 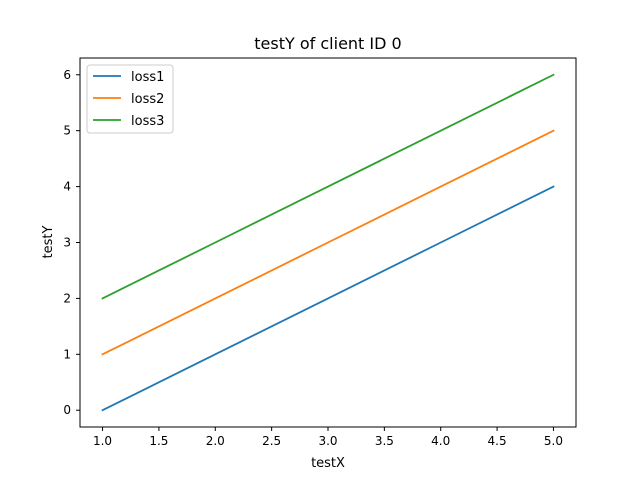 What do you see at coordinates (327, 441) in the screenshot?
I see `x-tick-label: 3.0` at bounding box center [327, 441].